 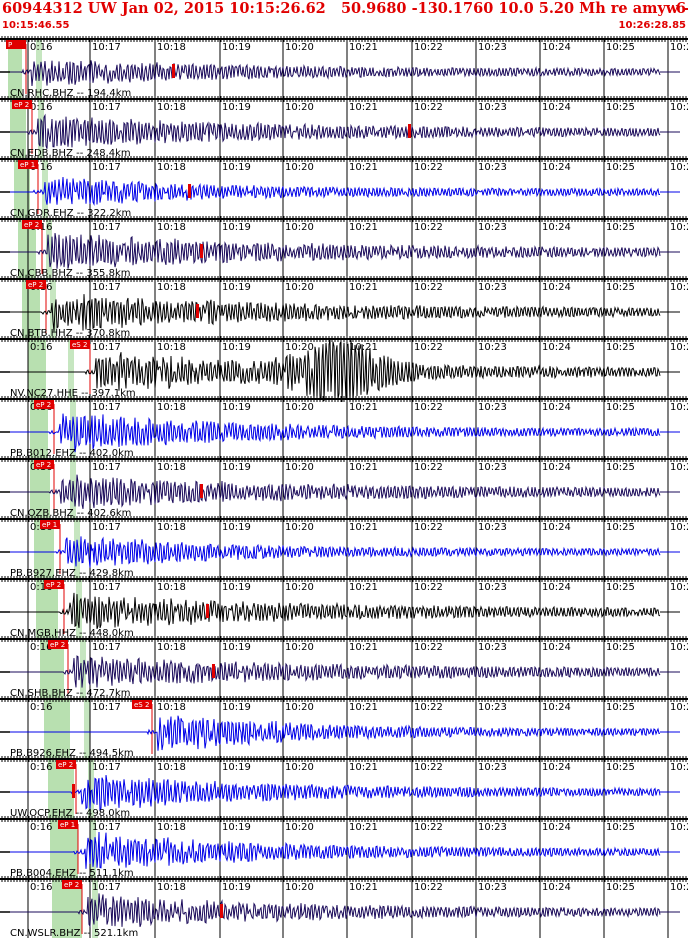 What do you see at coordinates (10, 45) in the screenshot?
I see `pick-label: P` at bounding box center [10, 45].